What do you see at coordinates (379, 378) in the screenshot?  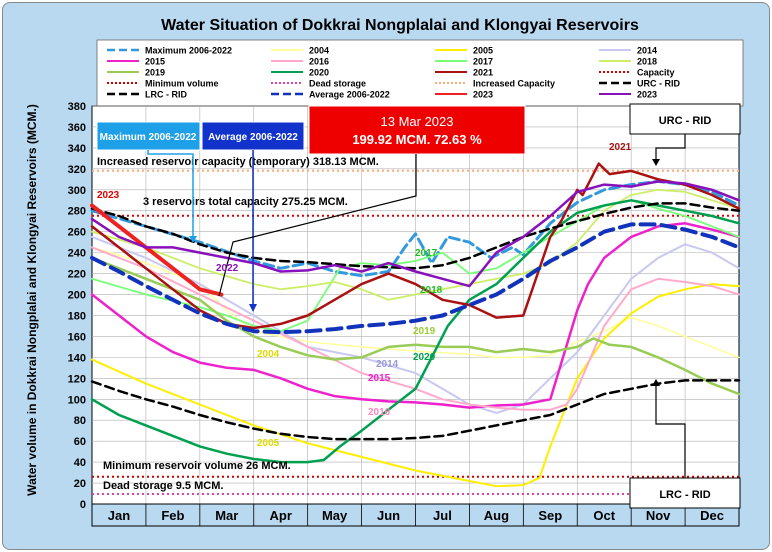 I see `year-label: 2015` at bounding box center [379, 378].